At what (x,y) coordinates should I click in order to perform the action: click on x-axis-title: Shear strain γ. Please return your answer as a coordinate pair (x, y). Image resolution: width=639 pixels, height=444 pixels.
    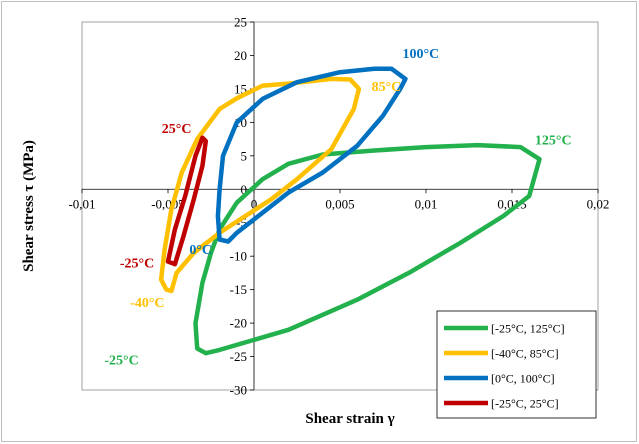
    Looking at the image, I should click on (349, 419).